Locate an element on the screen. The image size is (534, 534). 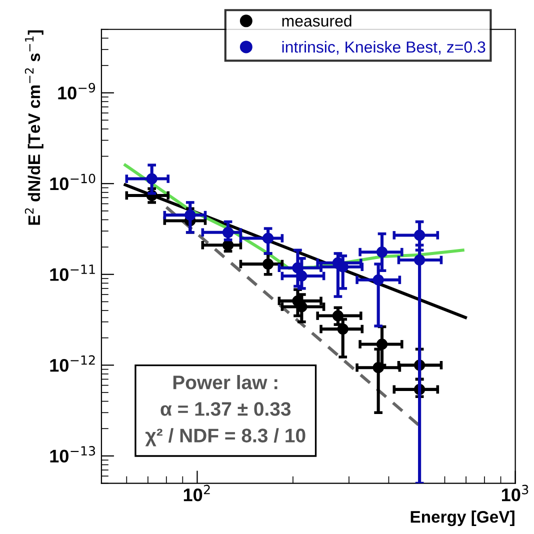
annotation: α = 1.37 ± 0.33 is located at coordinates (225, 409).